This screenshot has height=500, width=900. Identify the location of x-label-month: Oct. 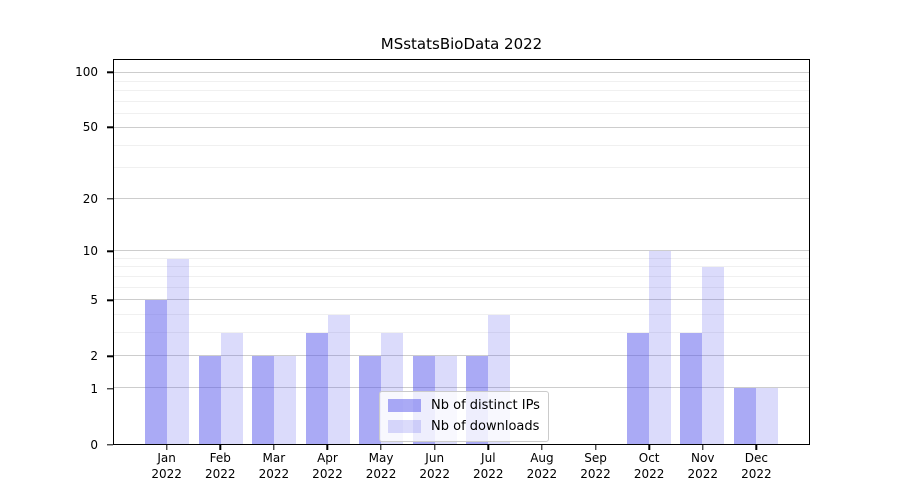
(649, 458).